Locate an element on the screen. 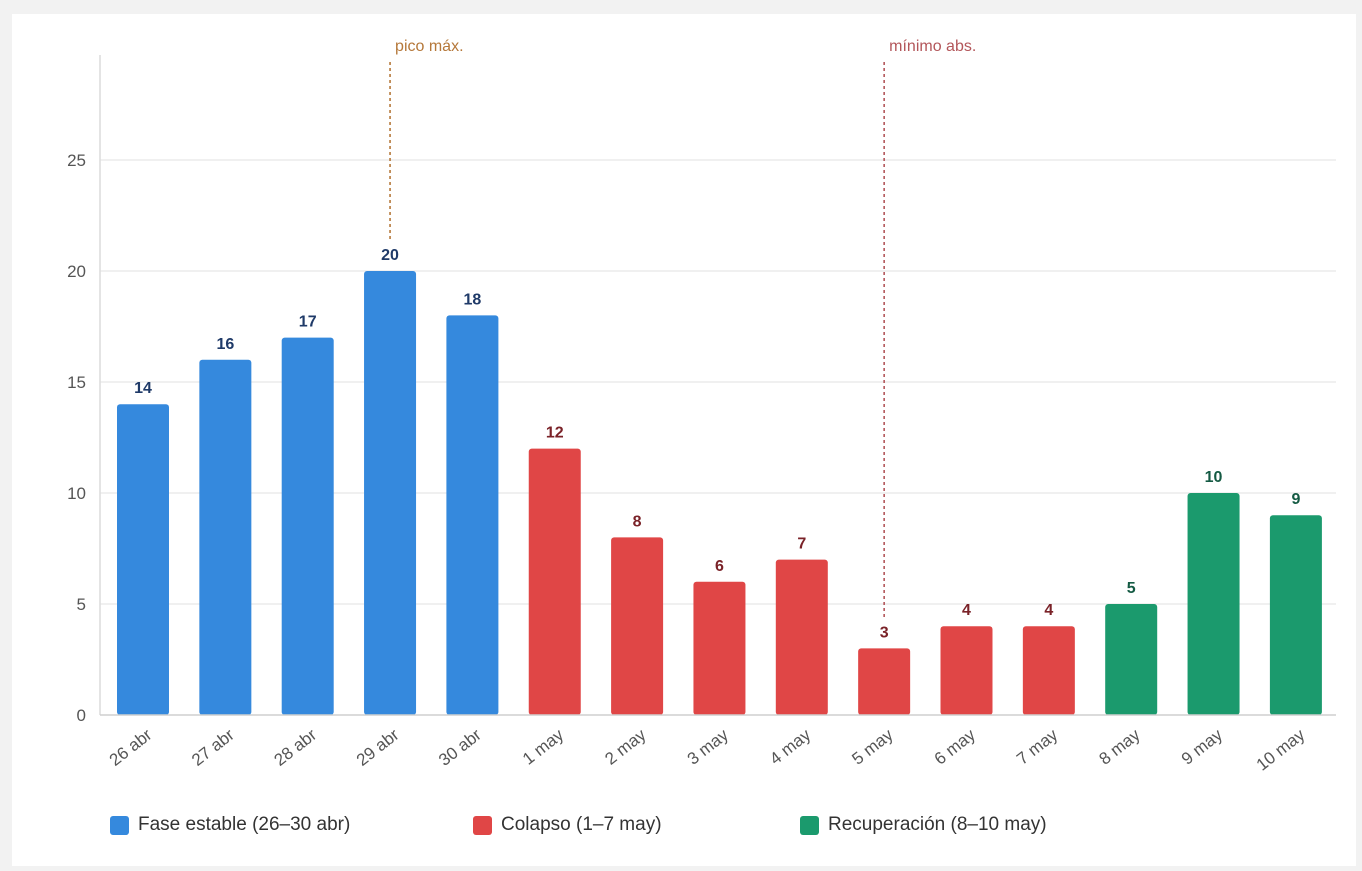  y-tick-label: 25 is located at coordinates (76, 160).